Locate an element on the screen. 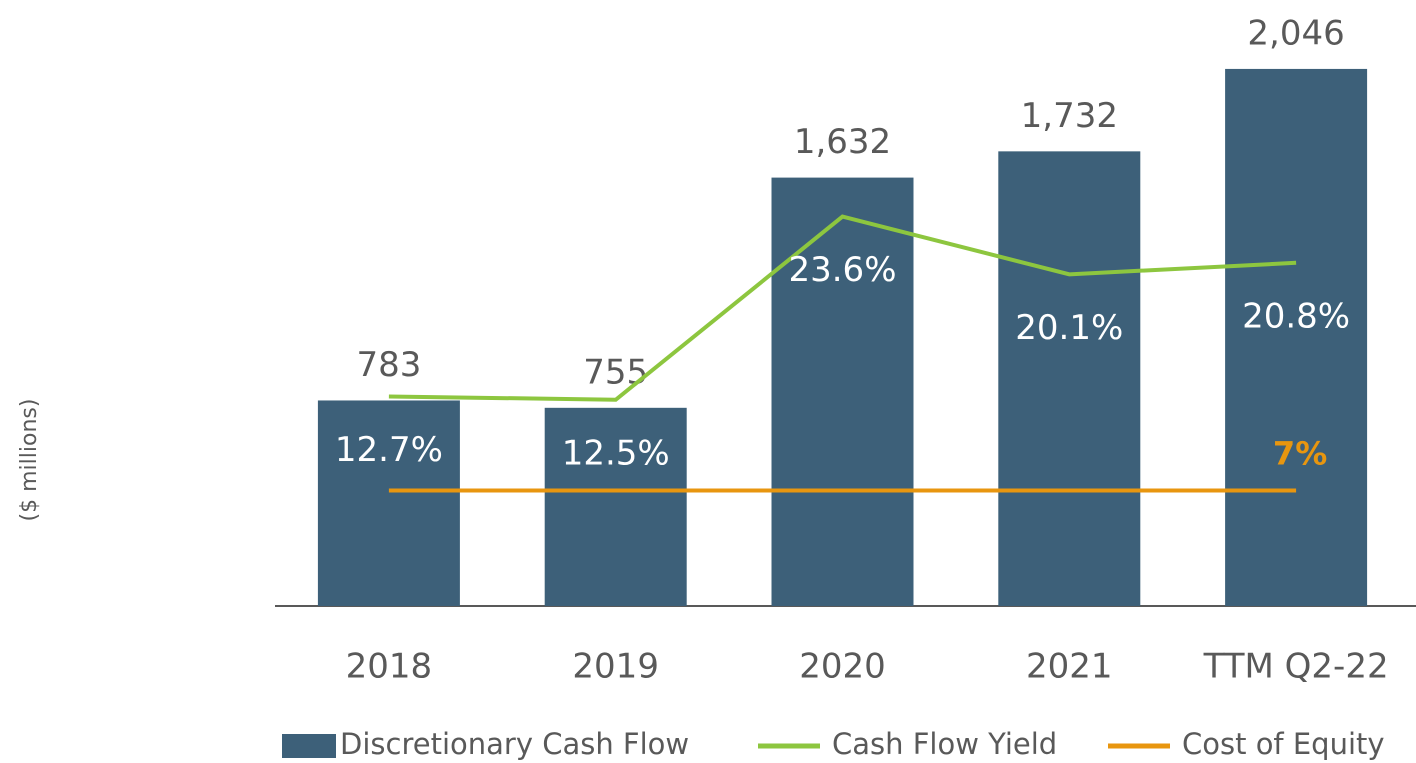 Image resolution: width=1416 pixels, height=763 pixels. x-tick-label: 2021 is located at coordinates (1069, 667).